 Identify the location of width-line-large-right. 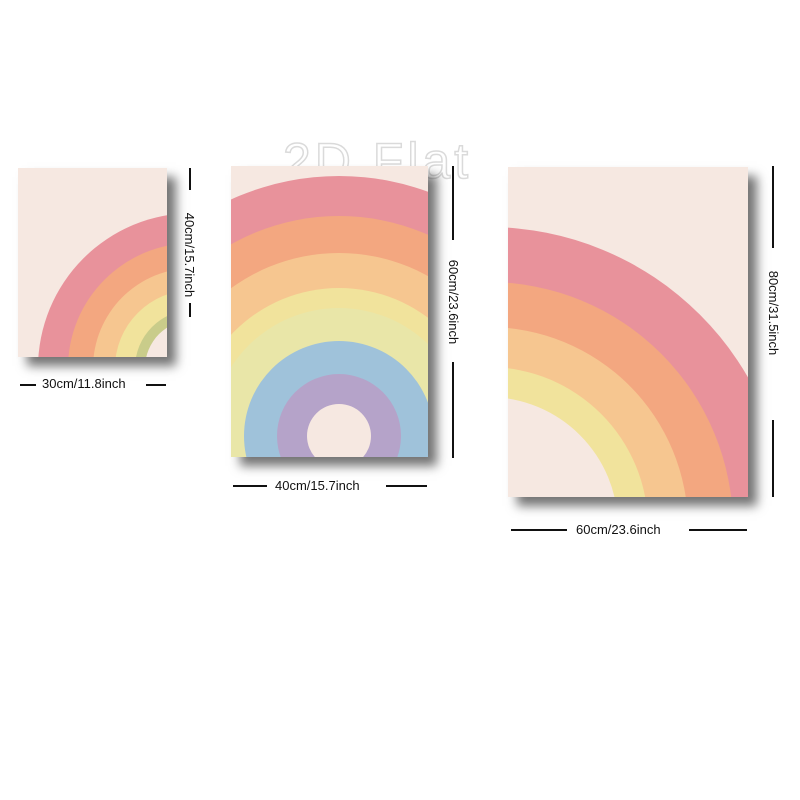
(718, 530).